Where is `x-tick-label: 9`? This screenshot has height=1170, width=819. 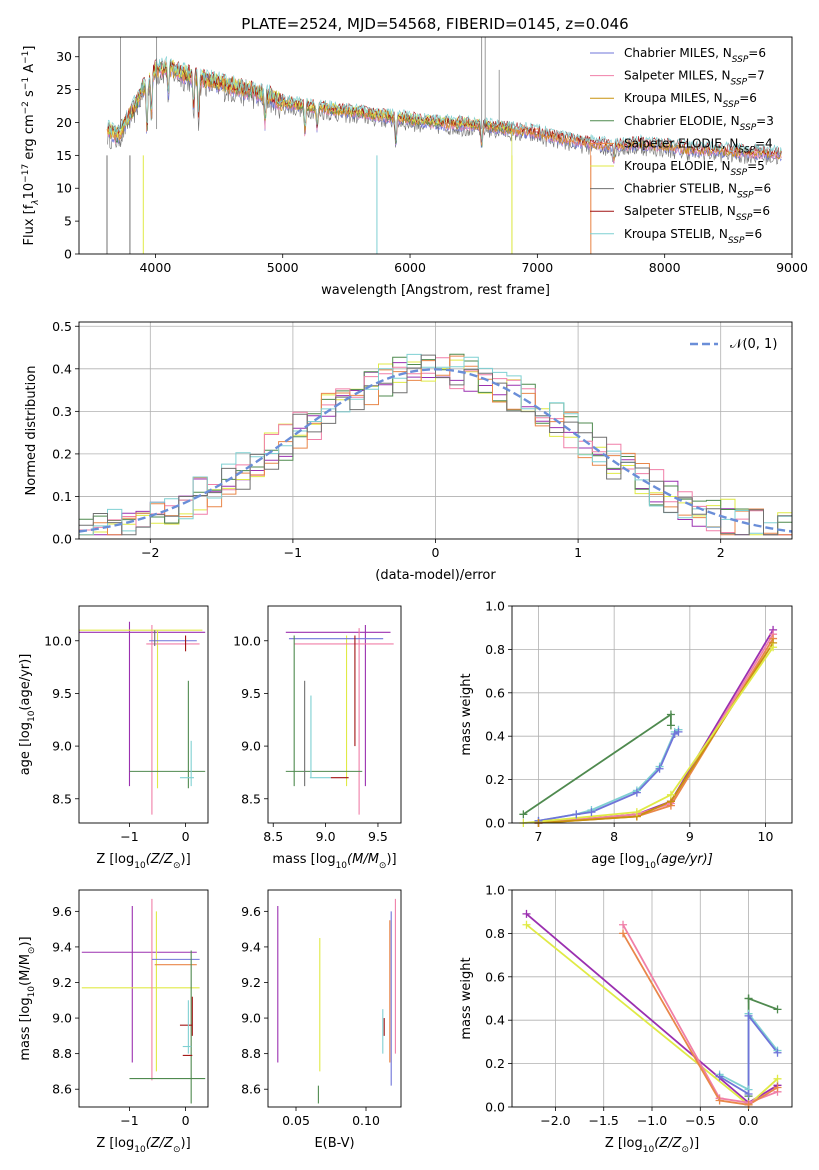 x-tick-label: 9 is located at coordinates (690, 836).